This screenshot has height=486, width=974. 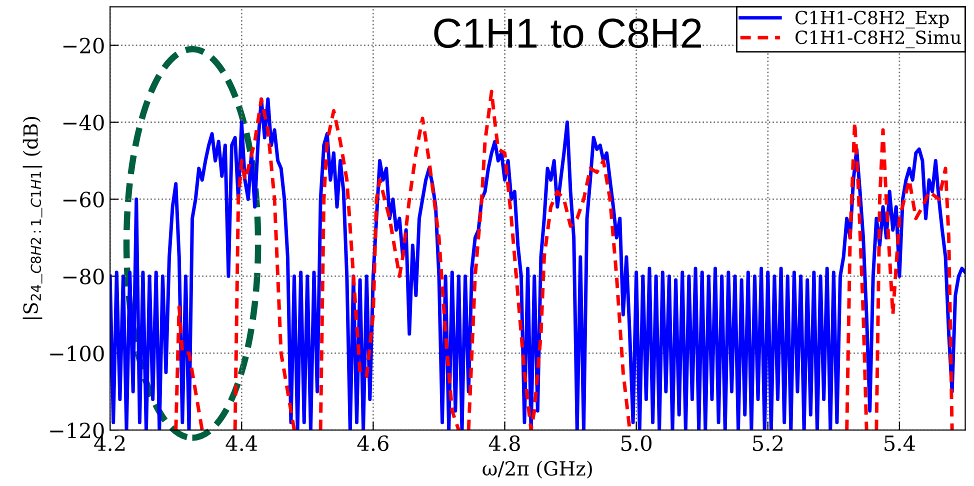 What do you see at coordinates (83, 276) in the screenshot?
I see `y-tick-label: −80` at bounding box center [83, 276].